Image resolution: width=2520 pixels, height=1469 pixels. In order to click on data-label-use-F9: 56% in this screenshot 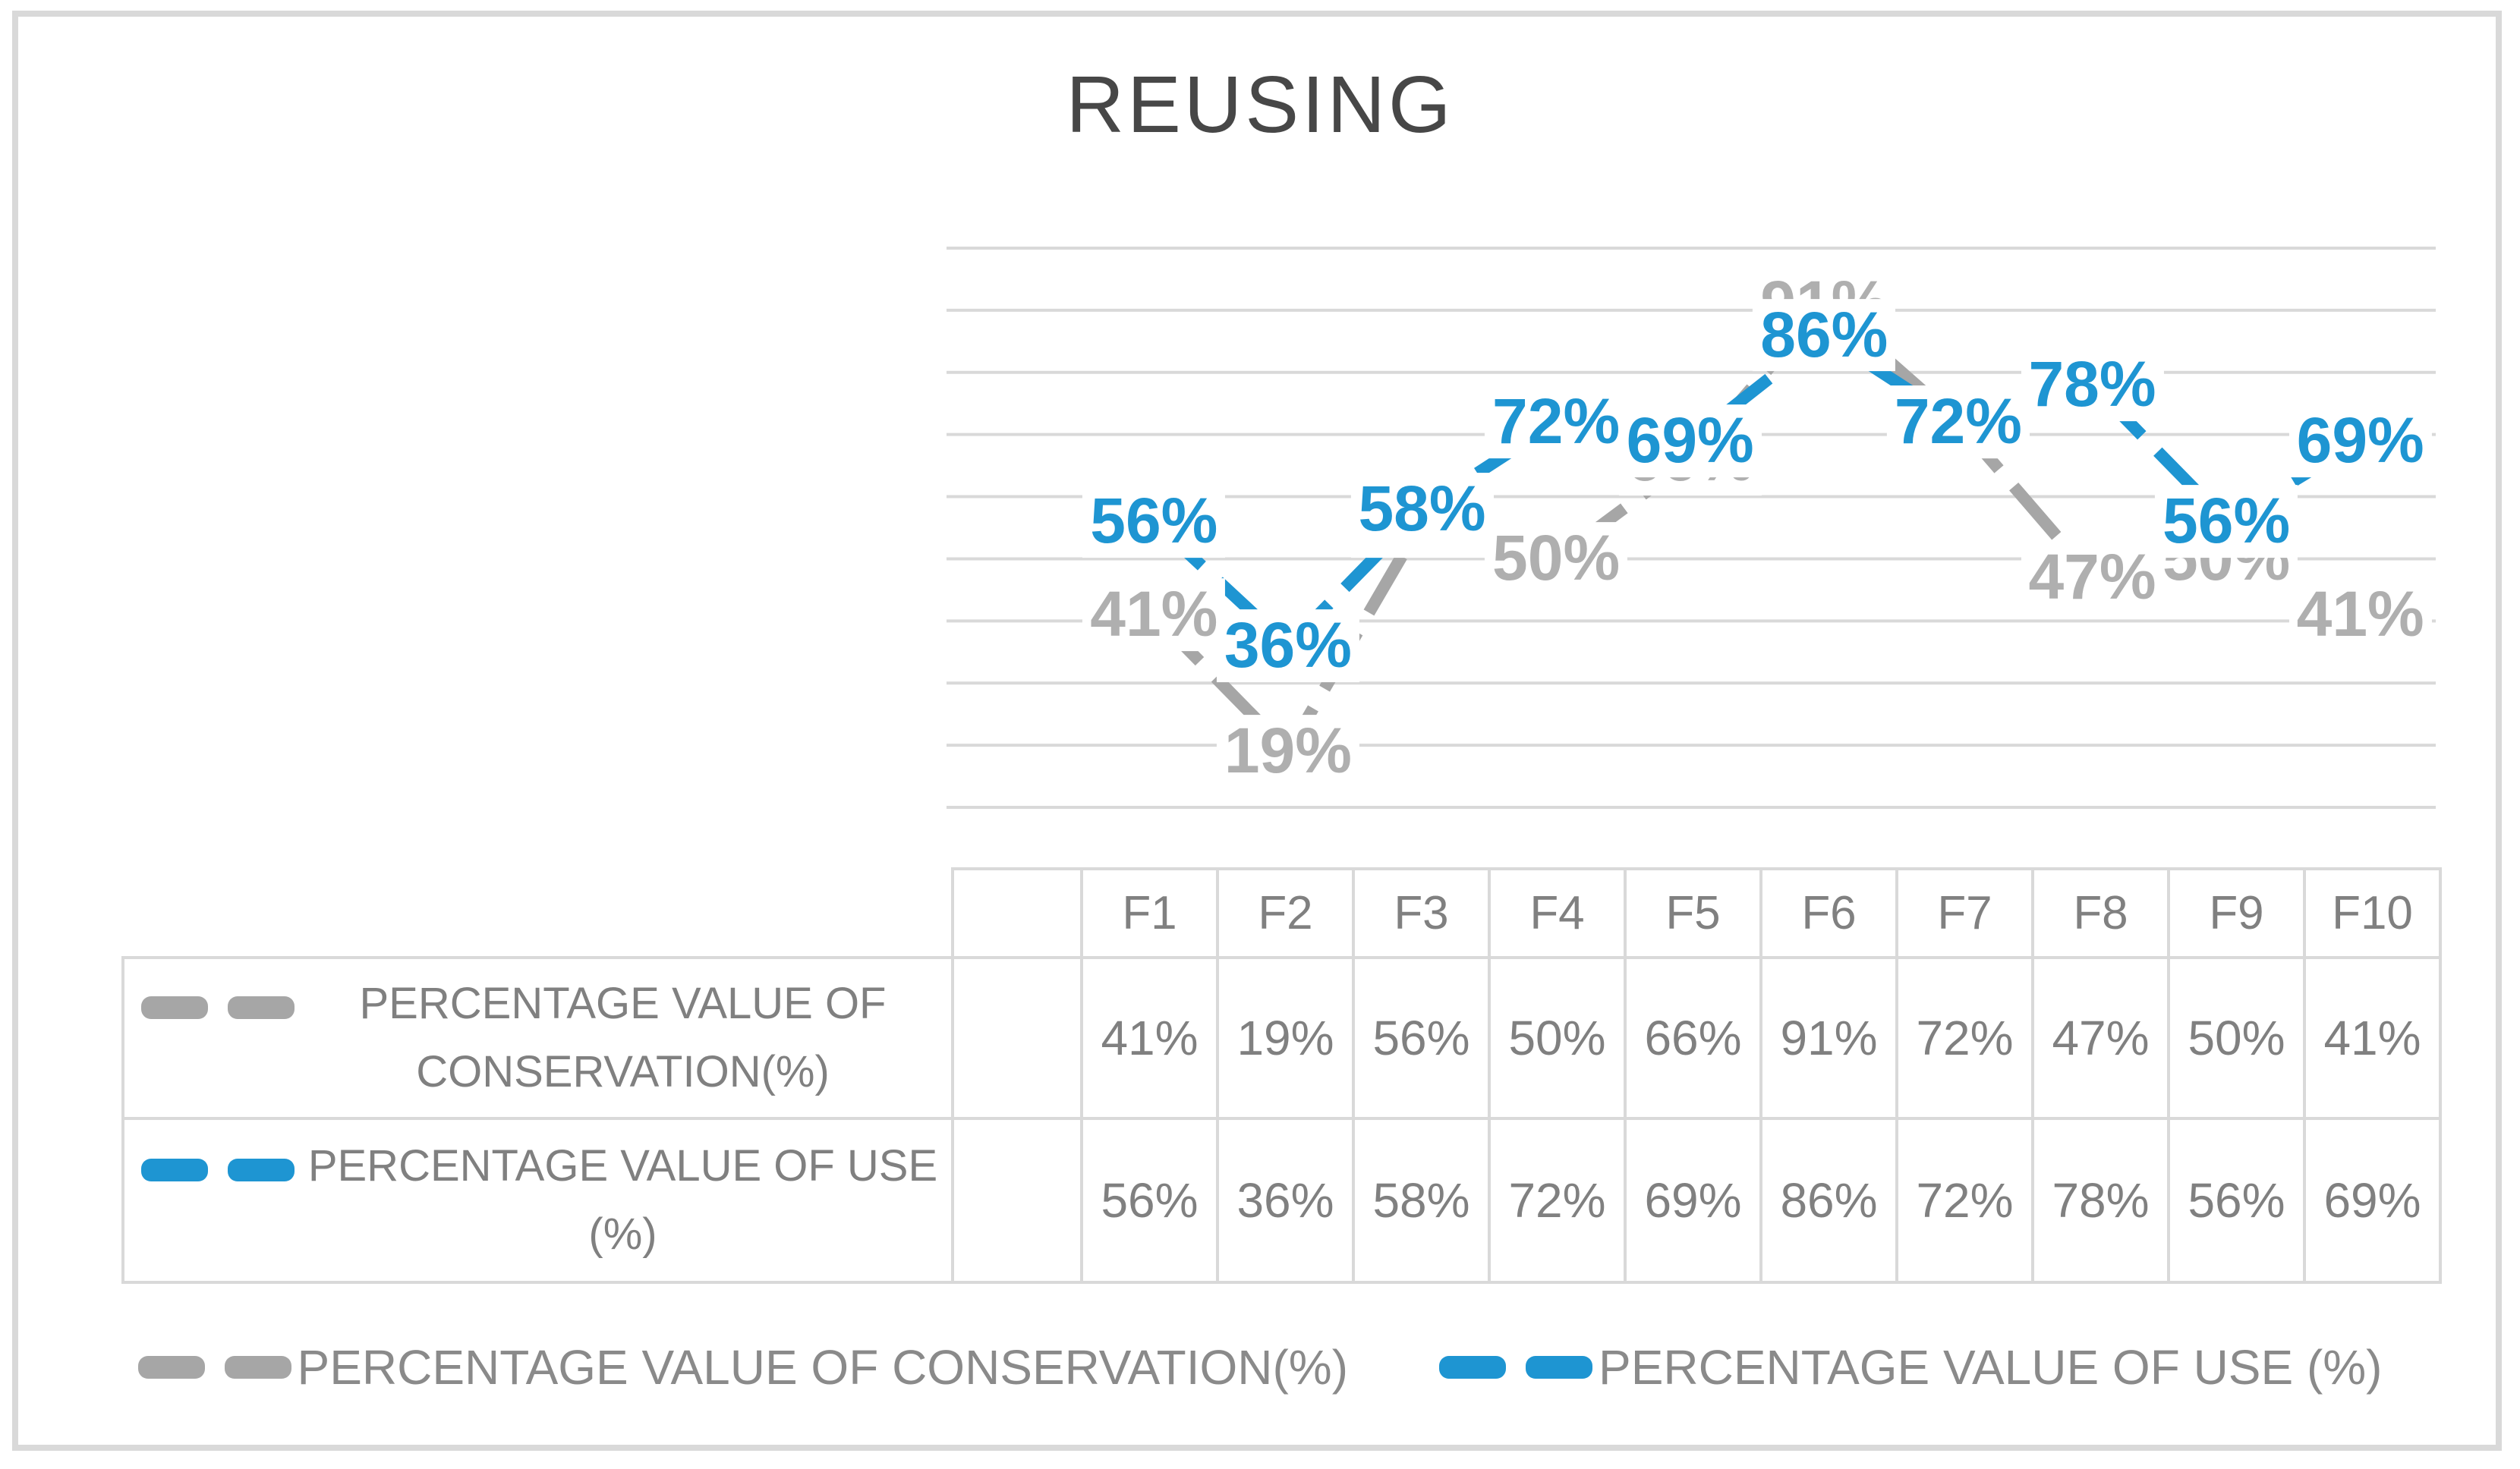, I will do `click(2226, 521)`.